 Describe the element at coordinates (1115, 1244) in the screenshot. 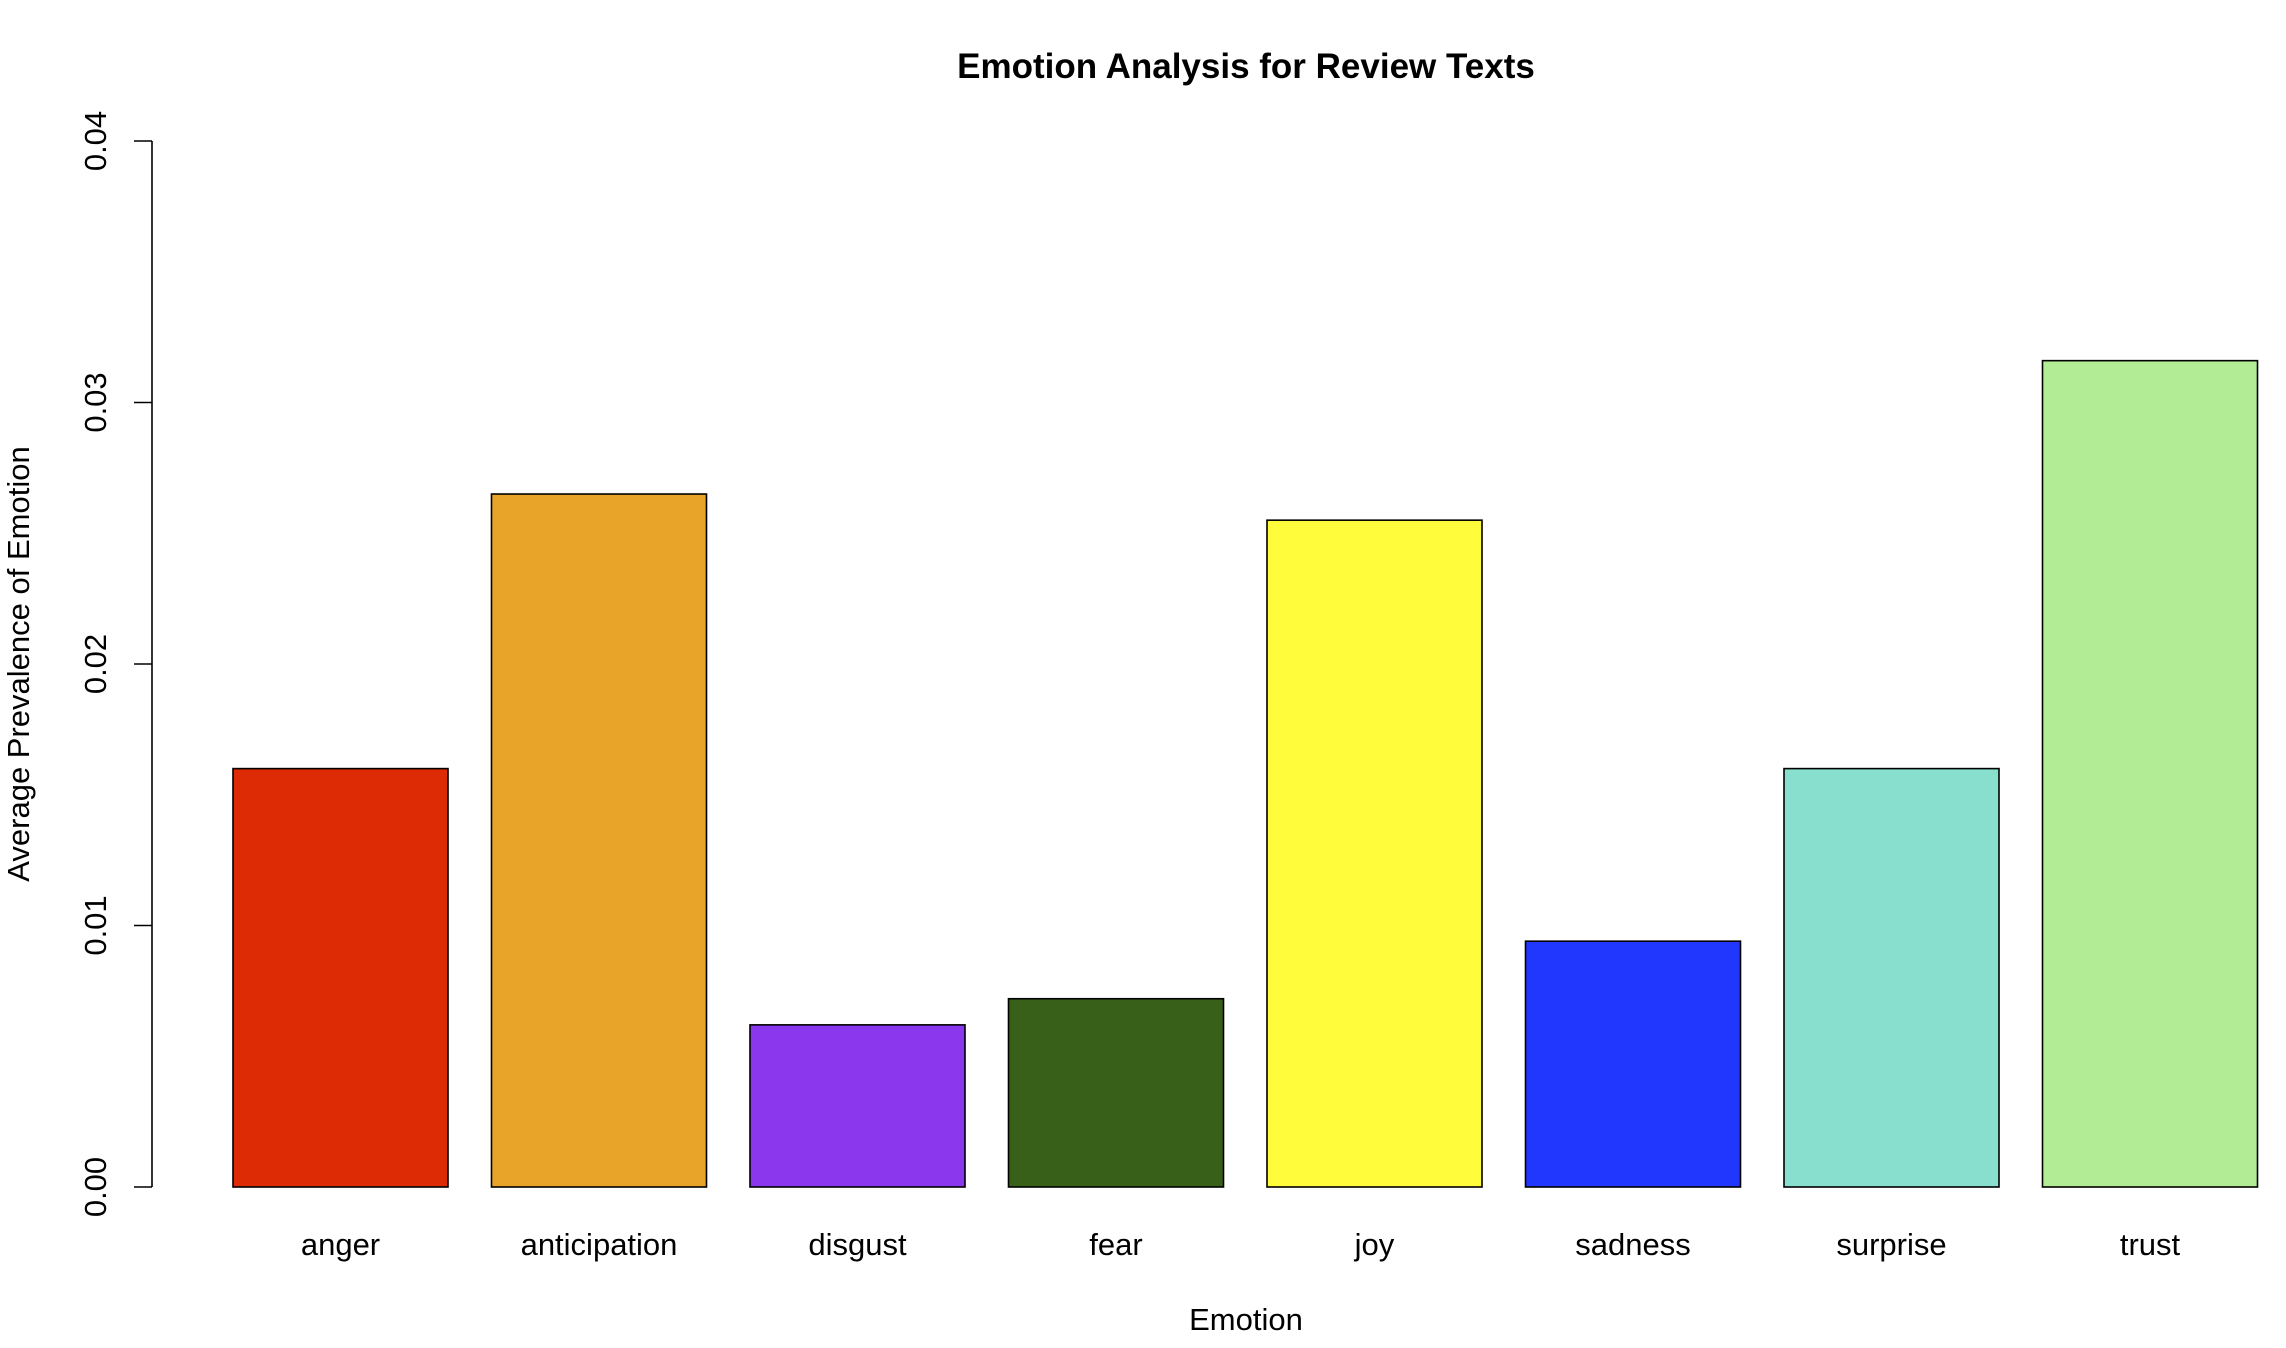

I see `x-tick-label-fear: fear` at that location.